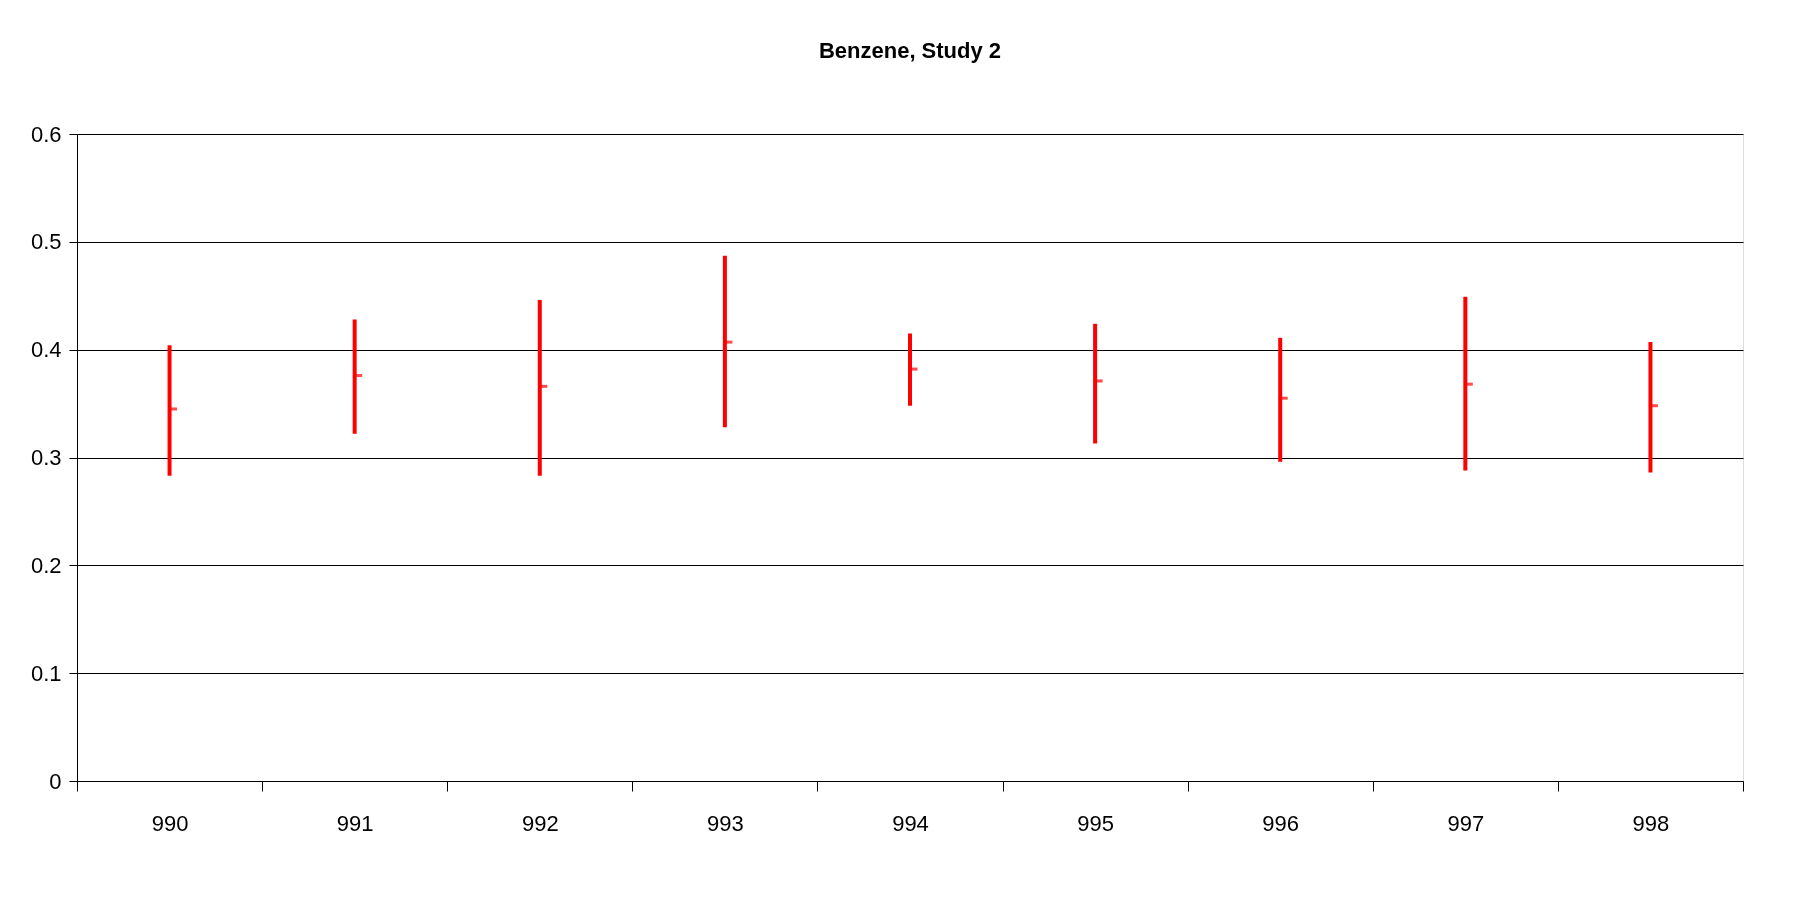 This screenshot has width=1803, height=902. What do you see at coordinates (910, 823) in the screenshot?
I see `x-tick-label: 994` at bounding box center [910, 823].